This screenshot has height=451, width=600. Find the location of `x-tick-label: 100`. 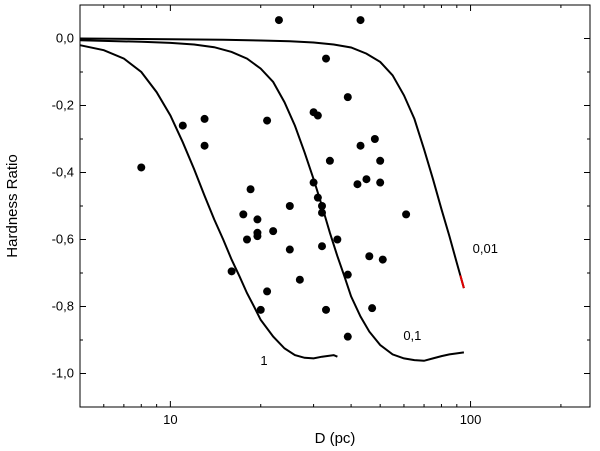

x-tick-label: 100 is located at coordinates (471, 419).